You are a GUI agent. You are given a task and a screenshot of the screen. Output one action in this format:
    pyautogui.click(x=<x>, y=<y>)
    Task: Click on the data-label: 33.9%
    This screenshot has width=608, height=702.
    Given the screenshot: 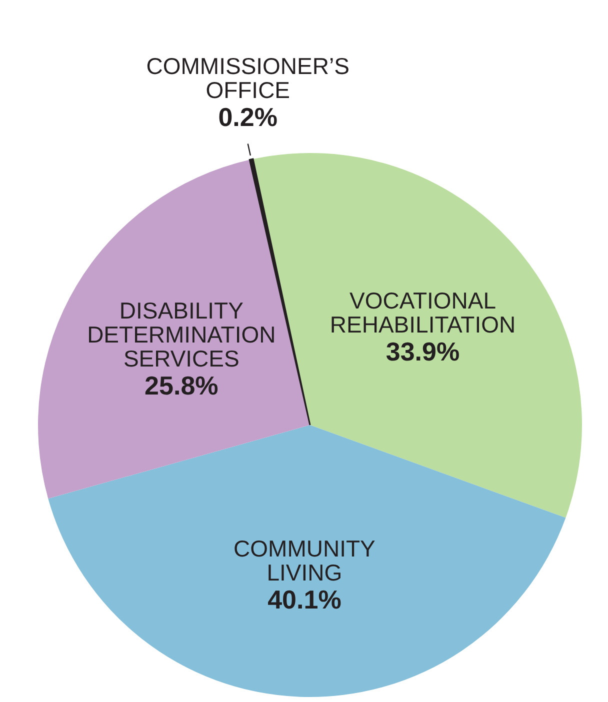 What is the action you would take?
    pyautogui.click(x=423, y=351)
    